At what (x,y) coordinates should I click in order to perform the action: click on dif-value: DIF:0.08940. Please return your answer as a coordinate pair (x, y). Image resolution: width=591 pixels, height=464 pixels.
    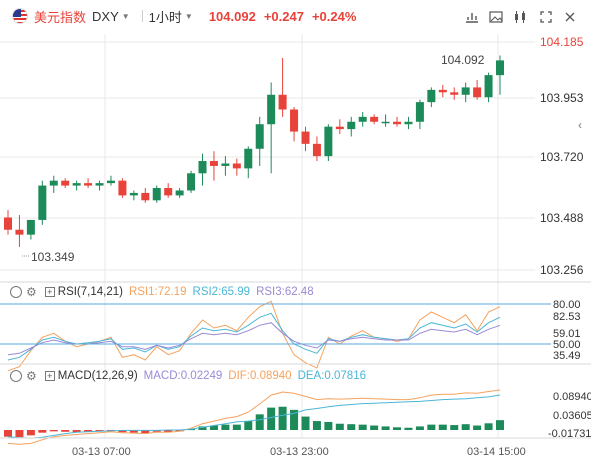
    Looking at the image, I should click on (260, 376).